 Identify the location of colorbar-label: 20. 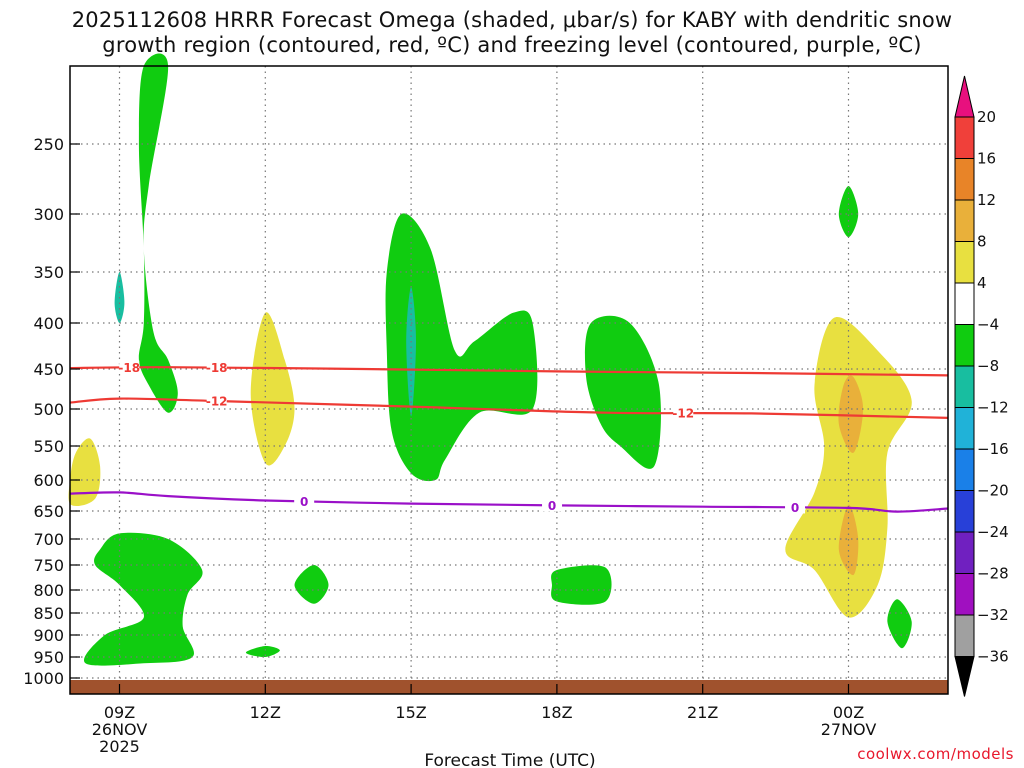
(986, 117).